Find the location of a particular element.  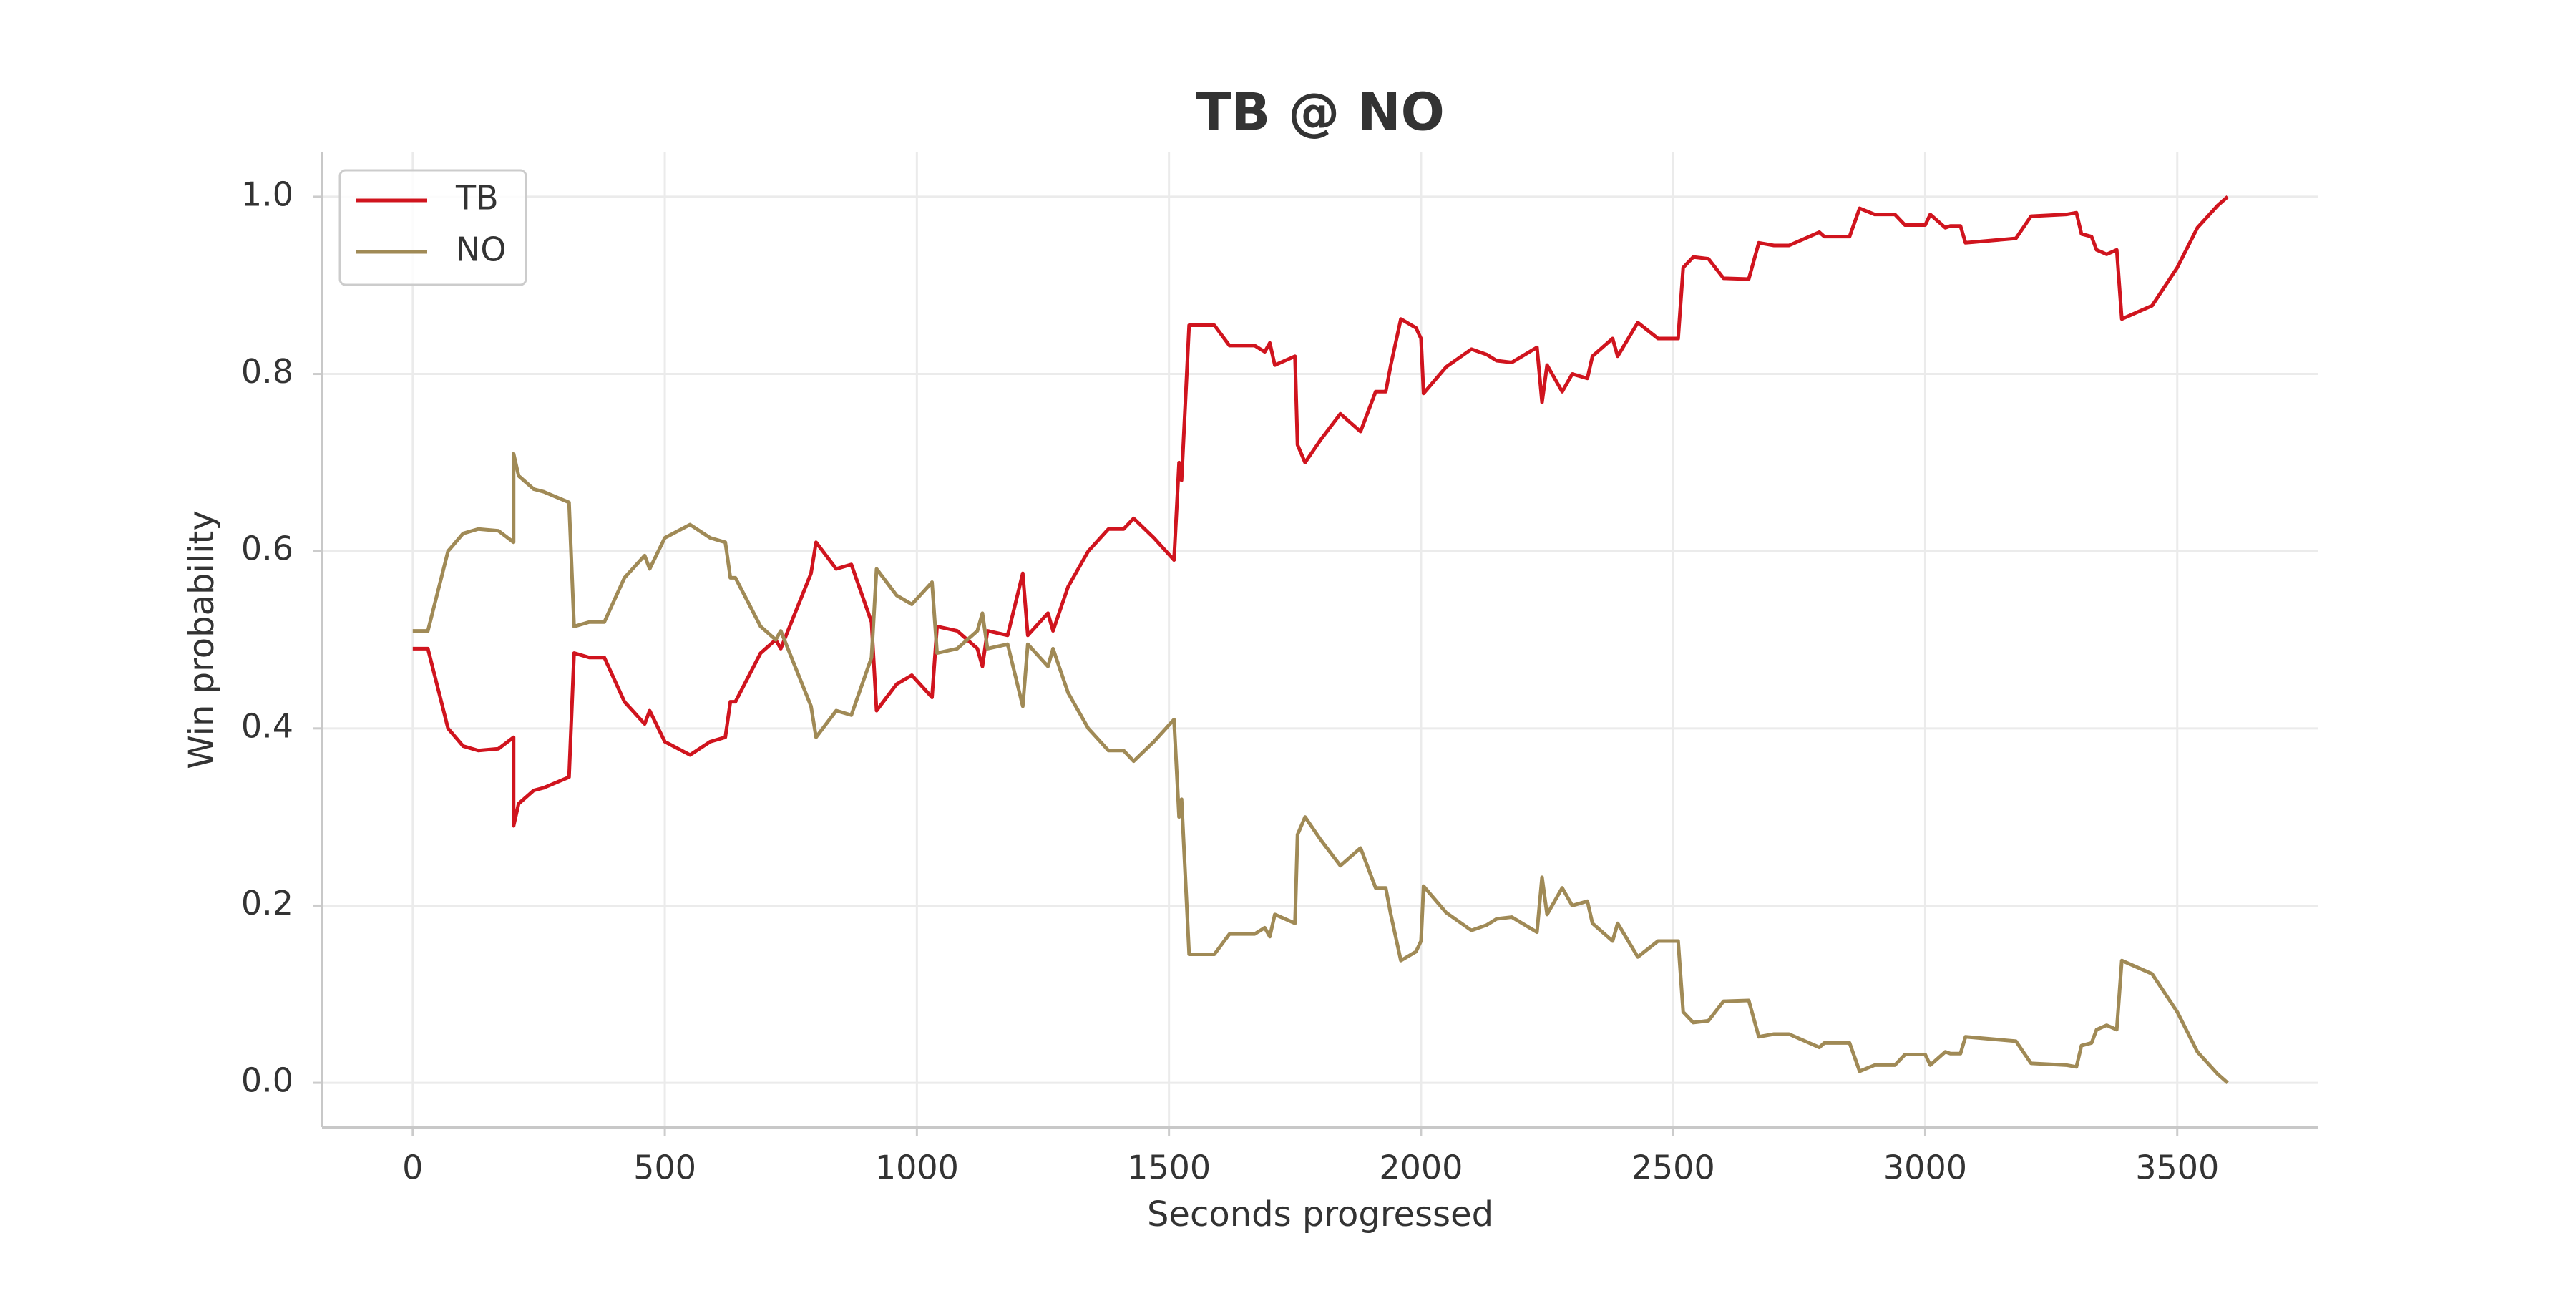

x-tick-label: 2000 is located at coordinates (1421, 1168).